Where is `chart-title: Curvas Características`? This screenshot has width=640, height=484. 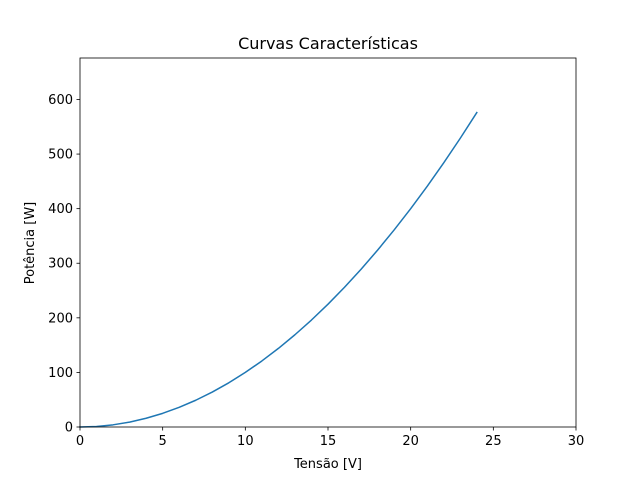 chart-title: Curvas Características is located at coordinates (328, 43).